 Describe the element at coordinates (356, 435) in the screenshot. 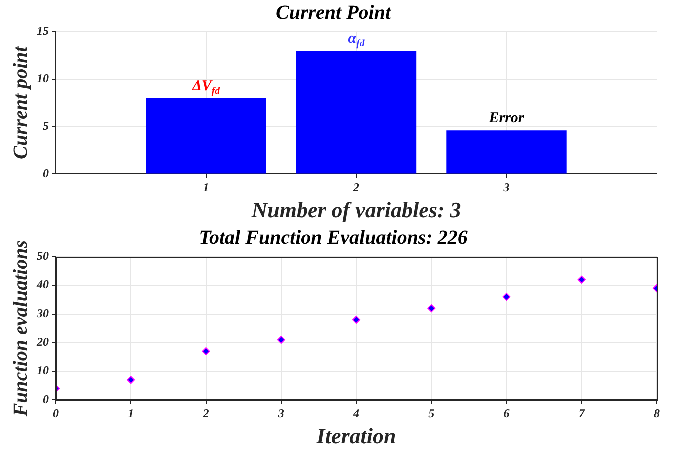

I see `x-axis-title: Iteration` at that location.